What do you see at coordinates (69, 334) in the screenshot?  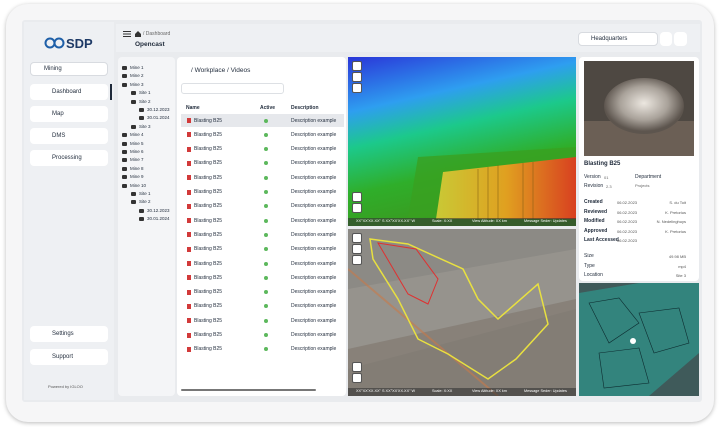 I see `settings-button` at bounding box center [69, 334].